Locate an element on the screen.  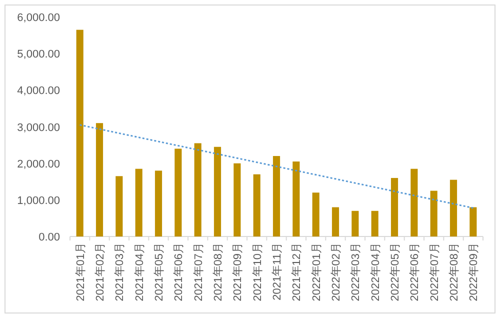
x-tick-label: 2022年05月 is located at coordinates (396, 272).